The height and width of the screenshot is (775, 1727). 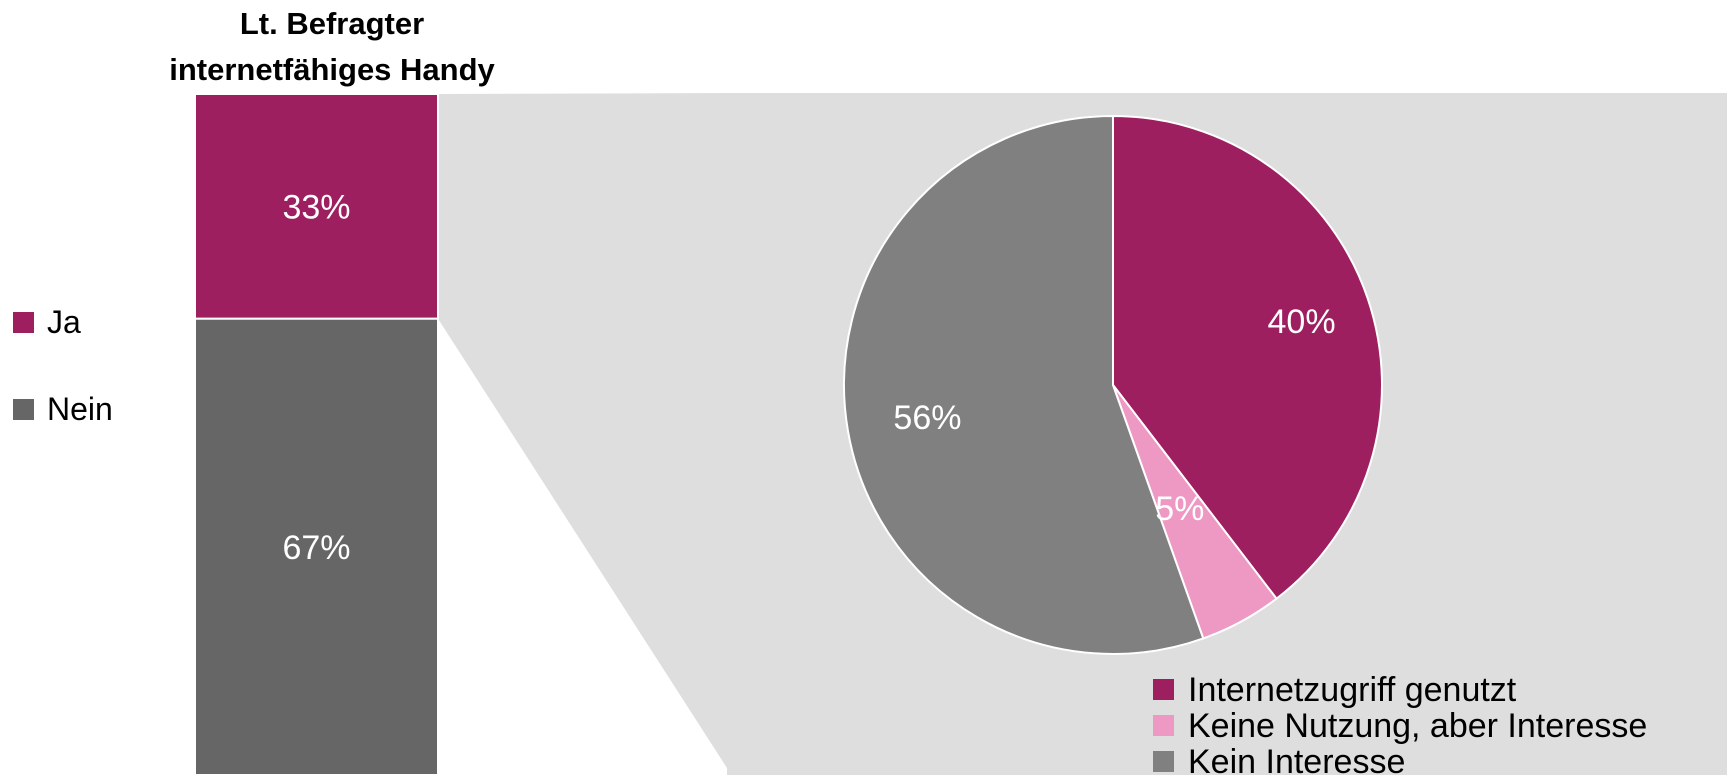 I want to click on legend-label-nein: Nein, so click(x=80, y=409).